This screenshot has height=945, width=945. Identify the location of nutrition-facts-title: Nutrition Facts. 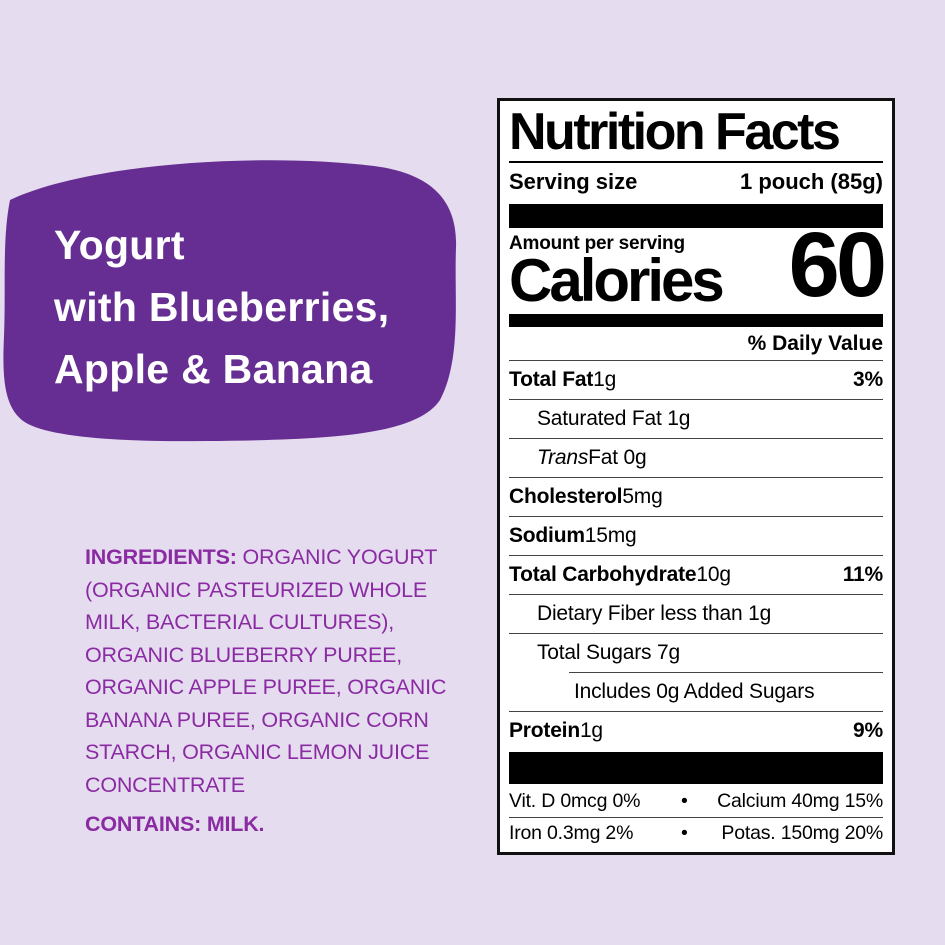
(696, 134).